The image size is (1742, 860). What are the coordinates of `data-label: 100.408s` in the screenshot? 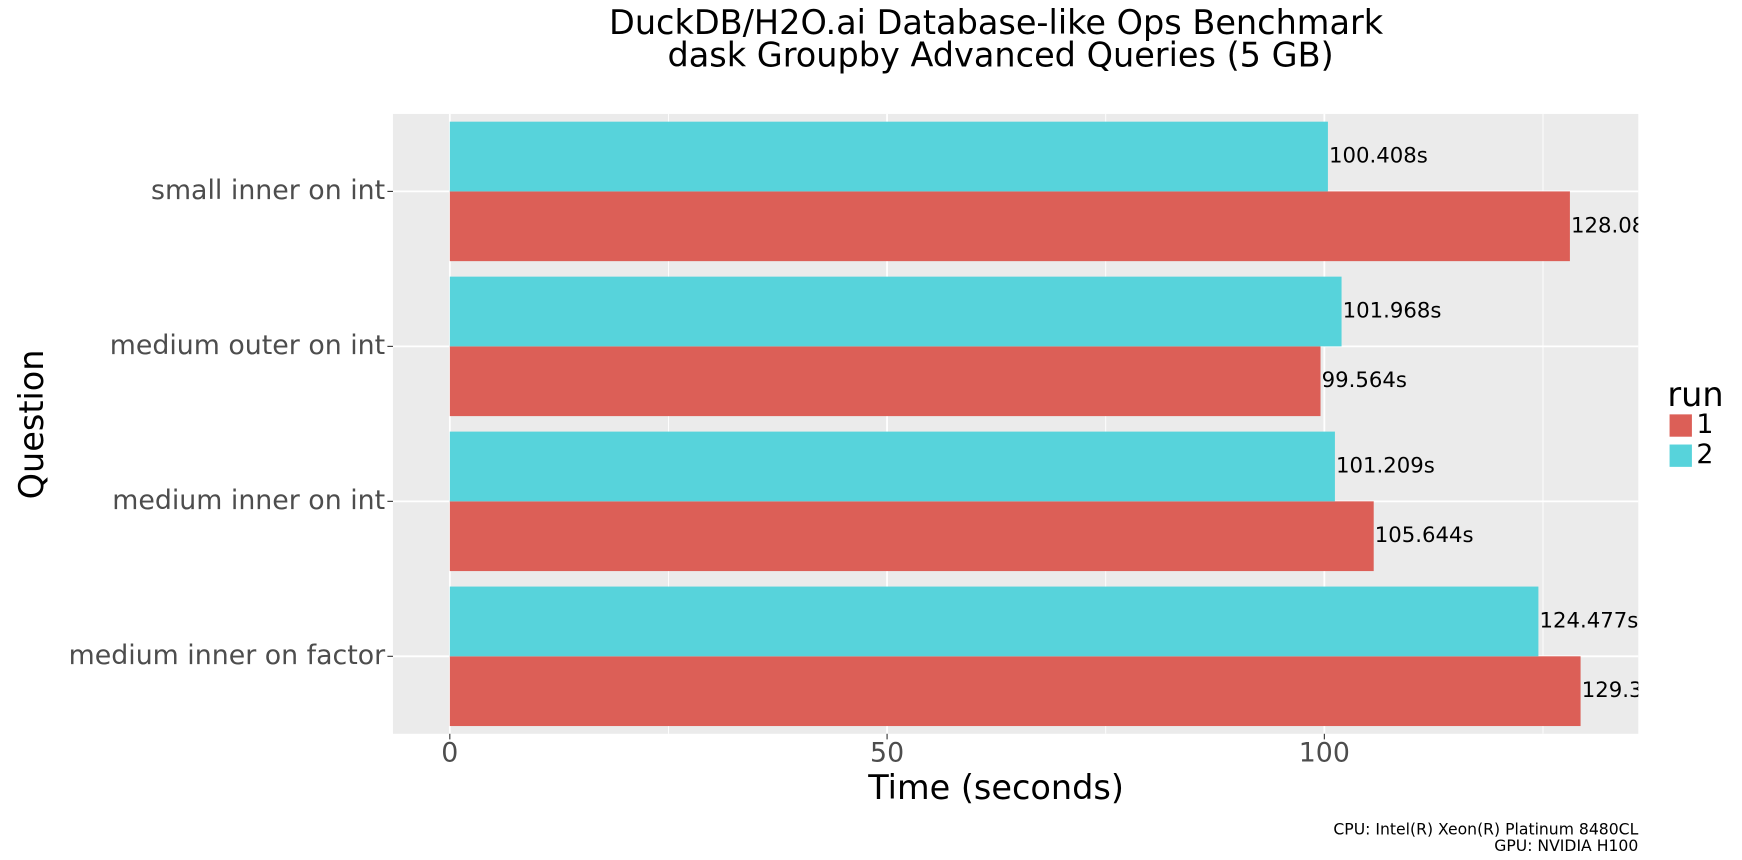 It's located at (1378, 156).